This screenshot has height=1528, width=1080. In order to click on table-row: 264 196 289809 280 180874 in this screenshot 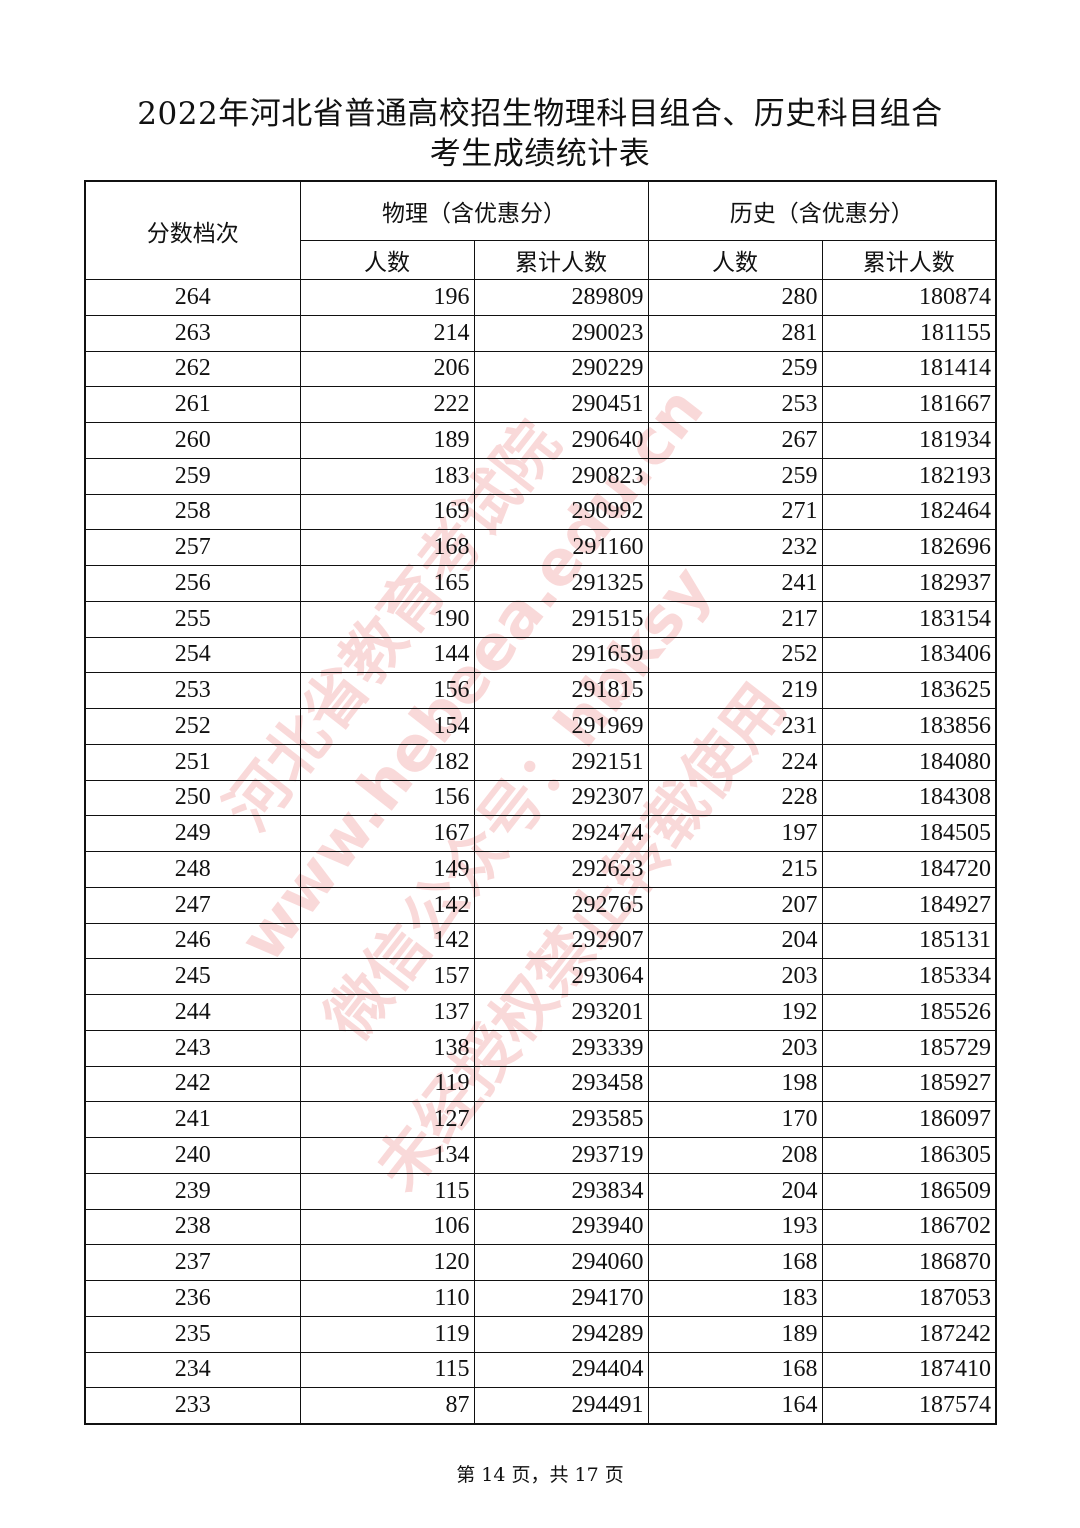, I will do `click(540, 297)`.